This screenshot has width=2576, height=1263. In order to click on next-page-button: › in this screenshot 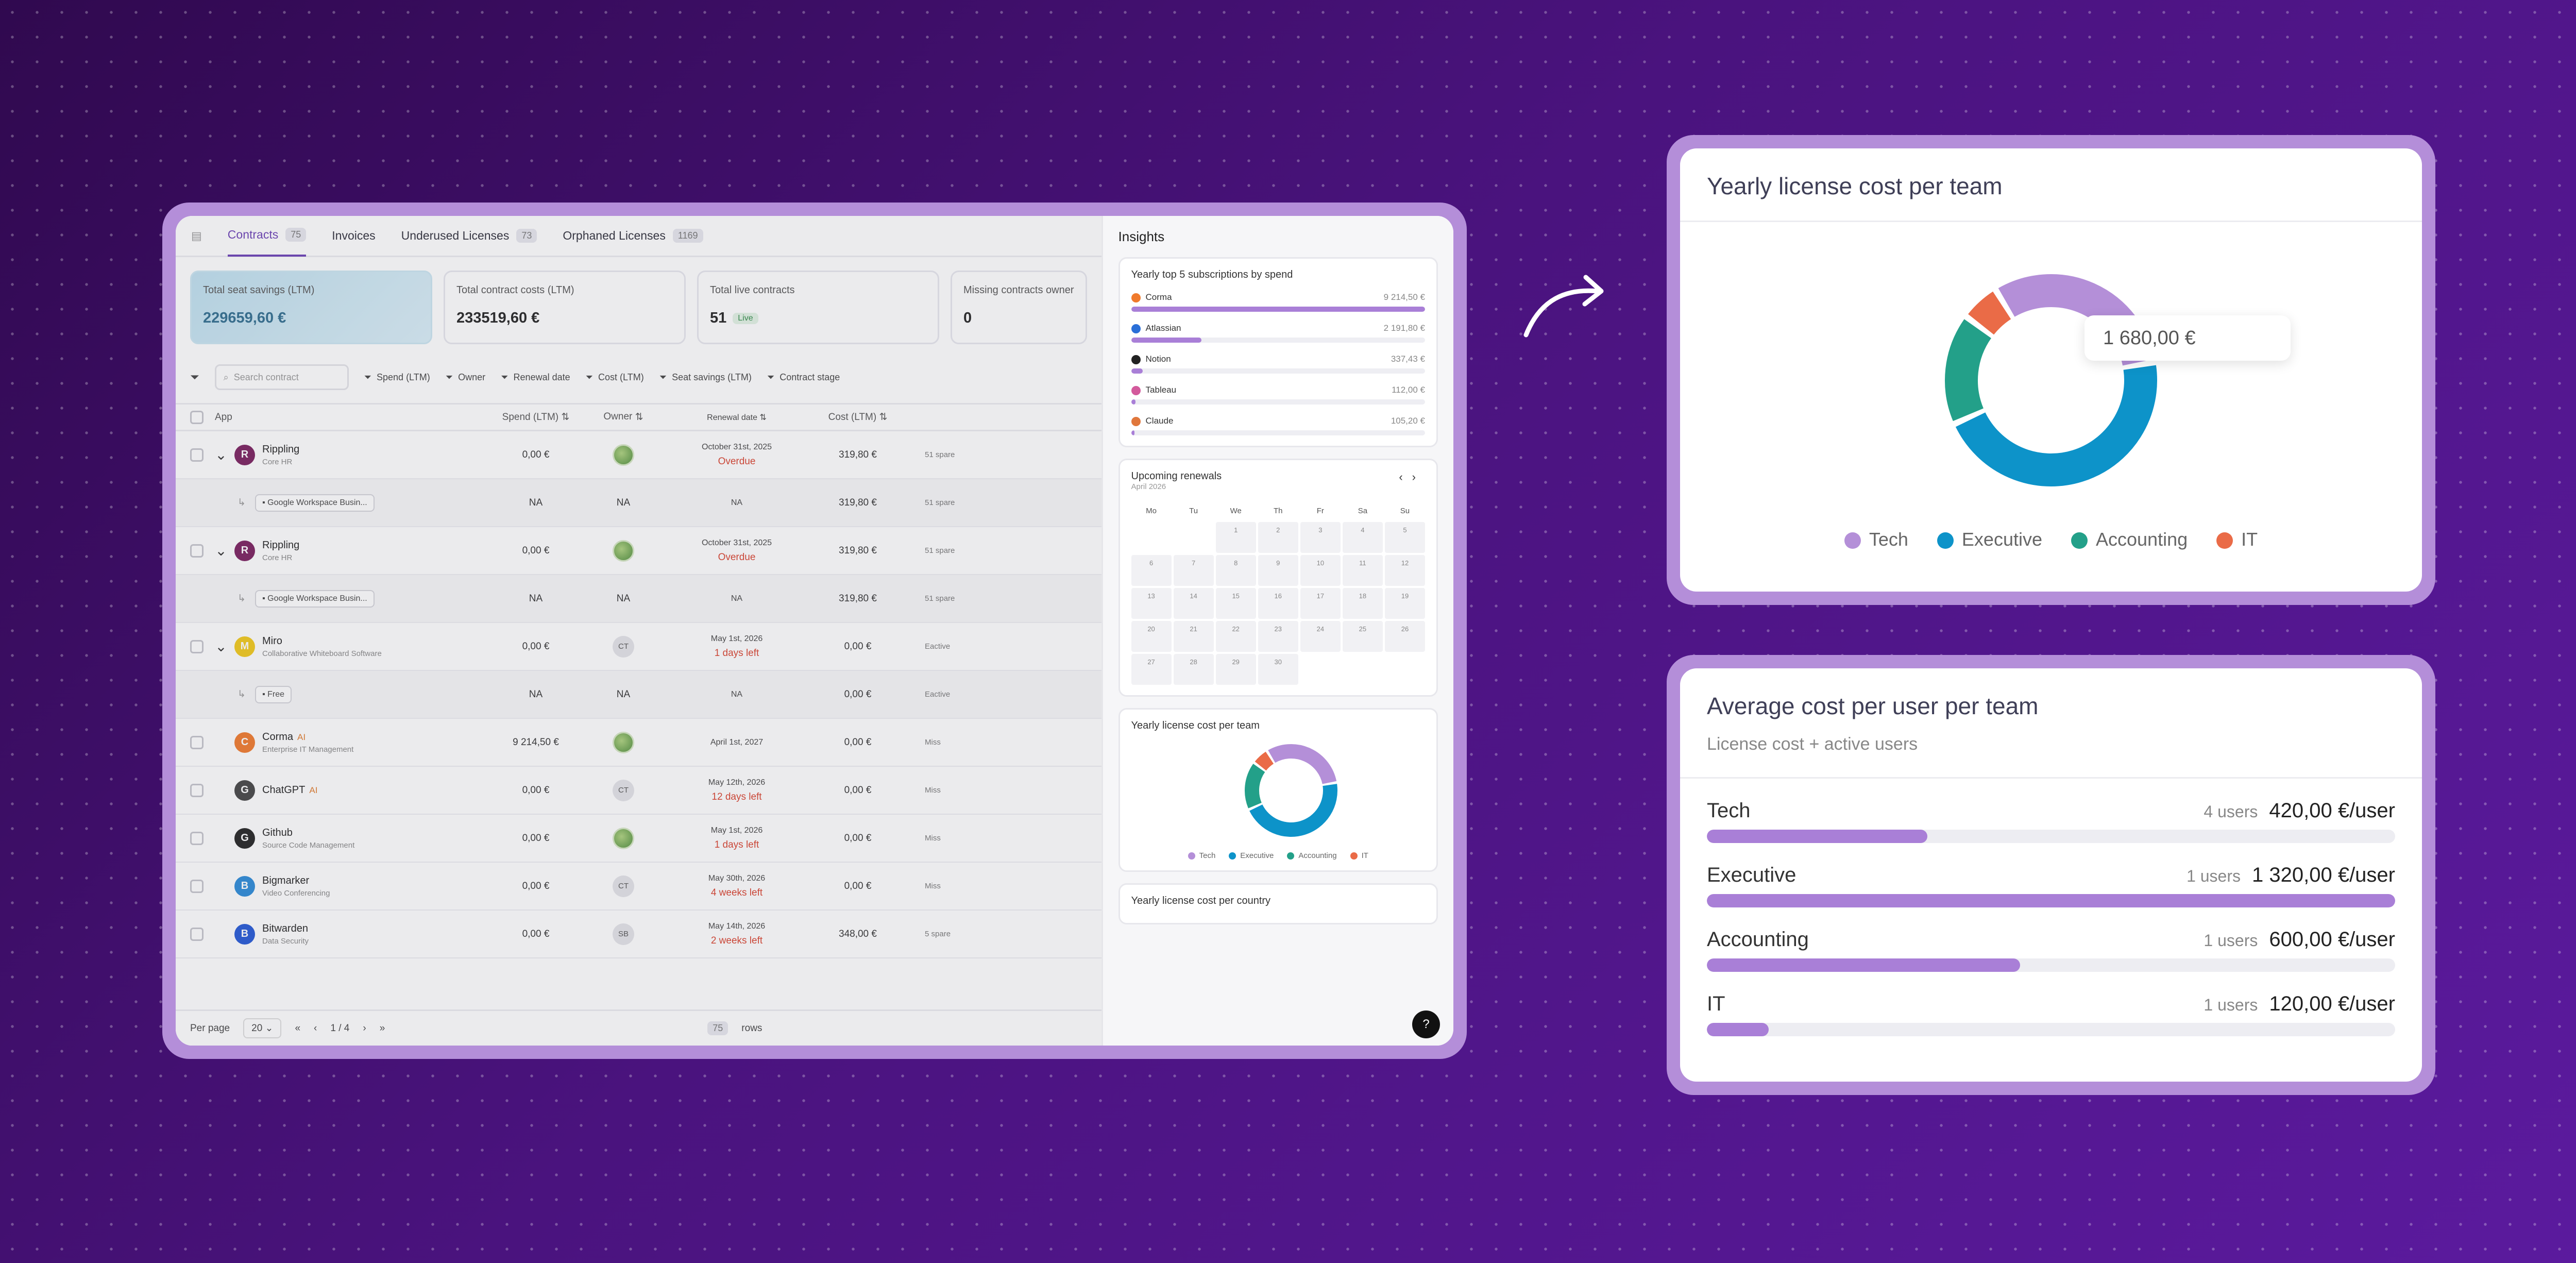, I will do `click(364, 1028)`.